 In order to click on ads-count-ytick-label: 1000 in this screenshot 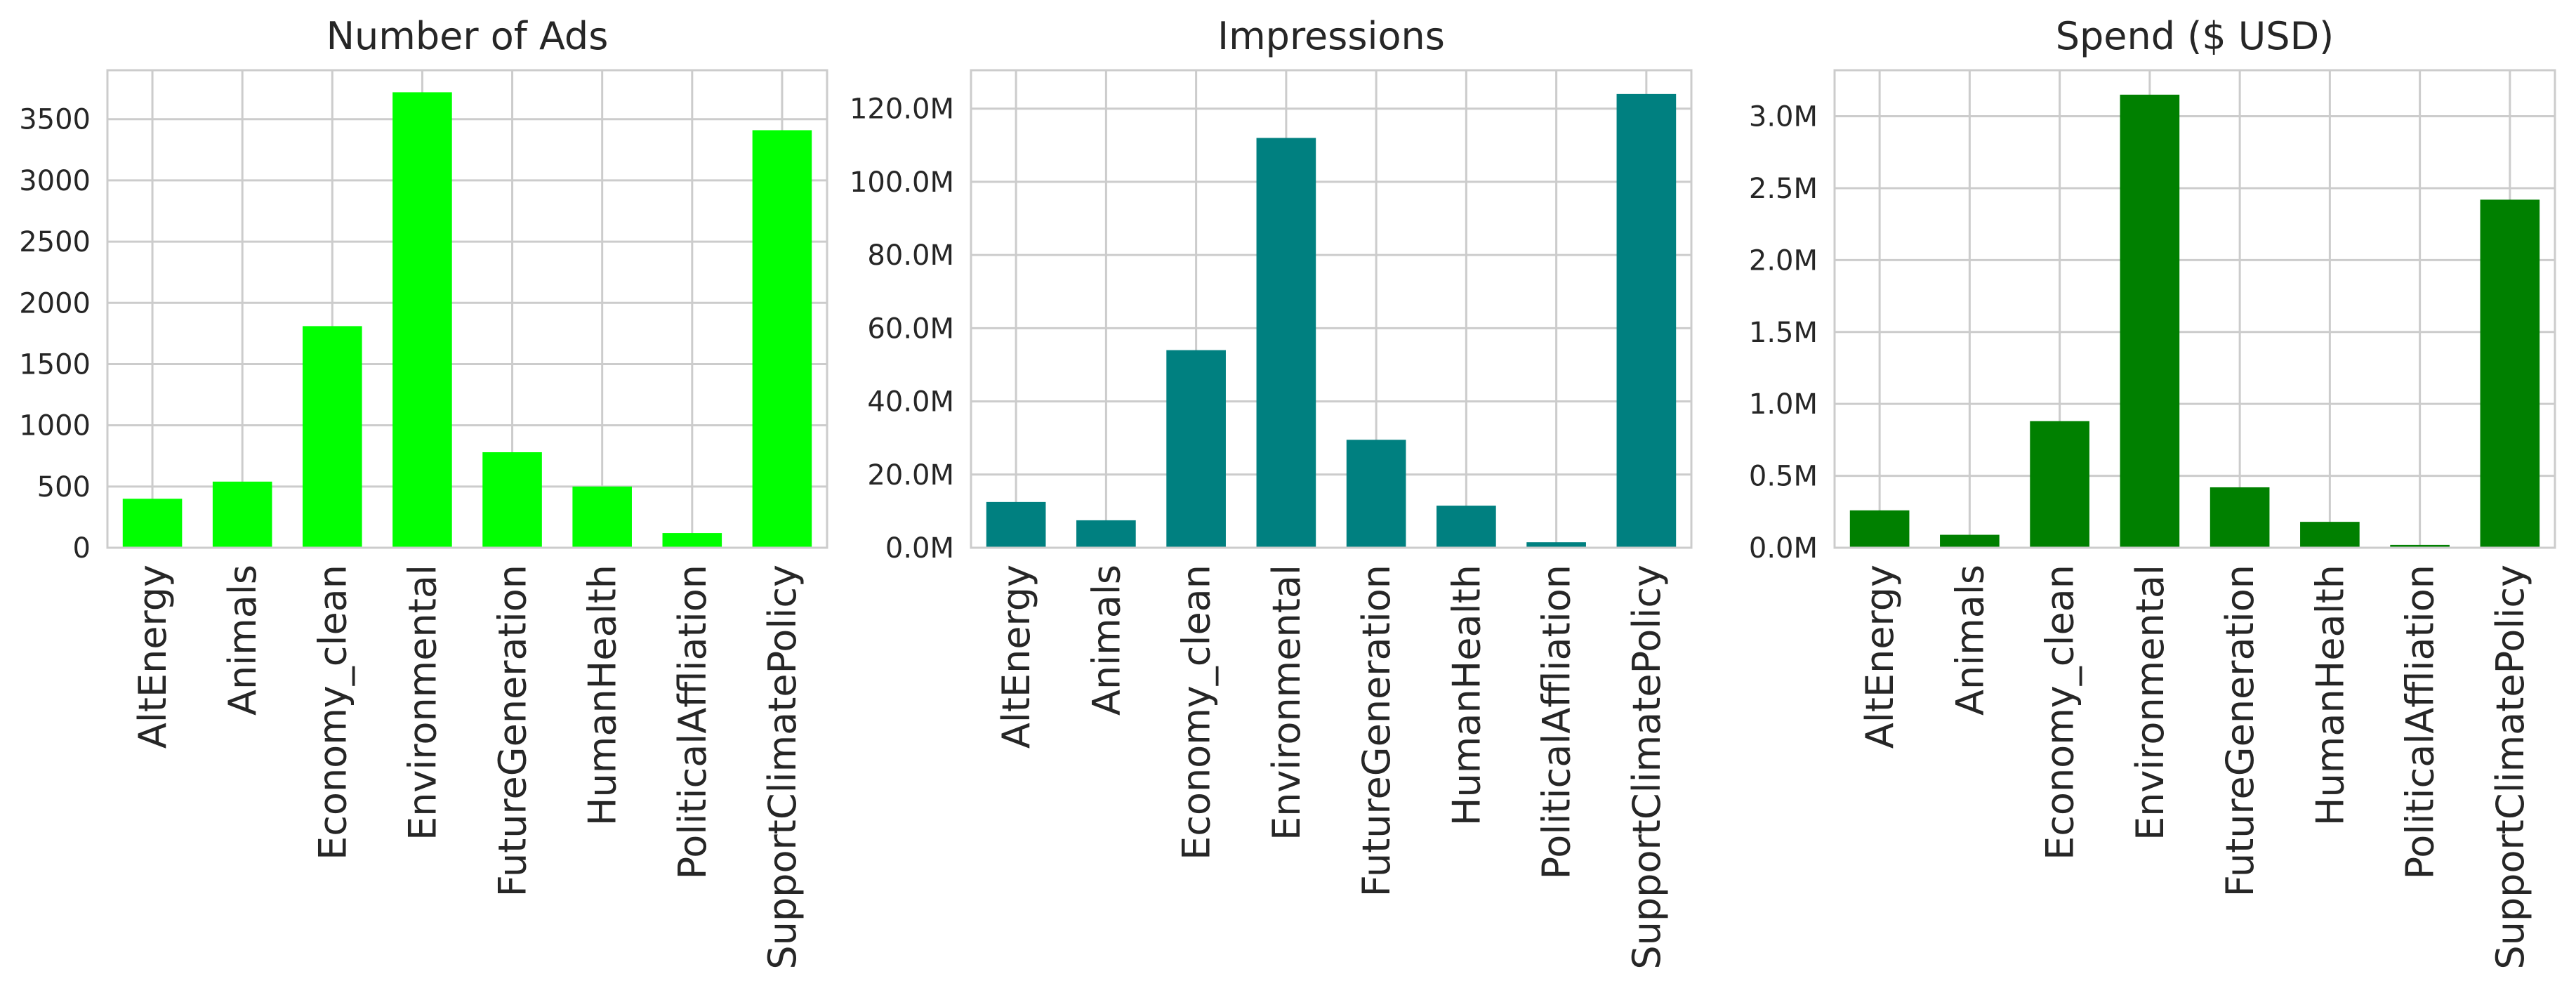, I will do `click(55, 426)`.